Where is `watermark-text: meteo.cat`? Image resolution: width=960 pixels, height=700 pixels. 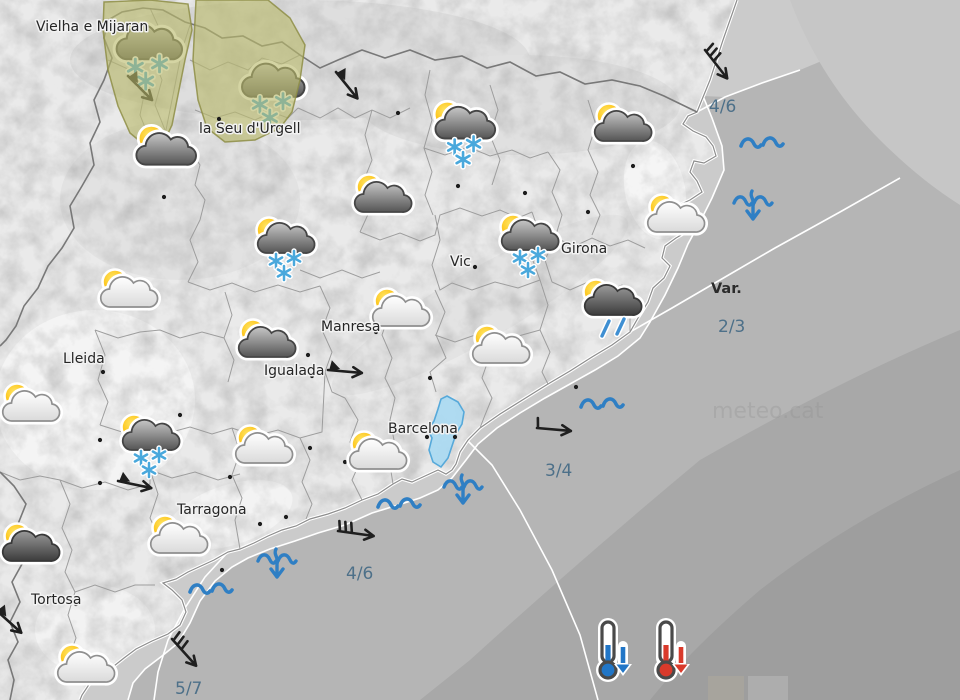 watermark-text: meteo.cat is located at coordinates (768, 411).